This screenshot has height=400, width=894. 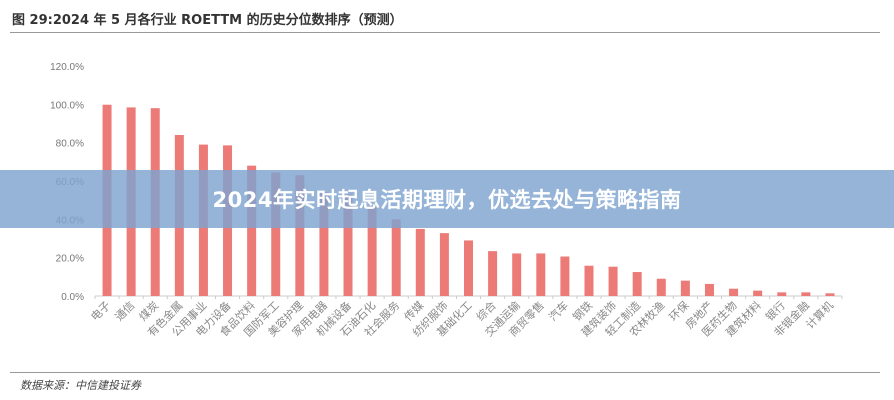 I want to click on source-divider, so click(x=445, y=372).